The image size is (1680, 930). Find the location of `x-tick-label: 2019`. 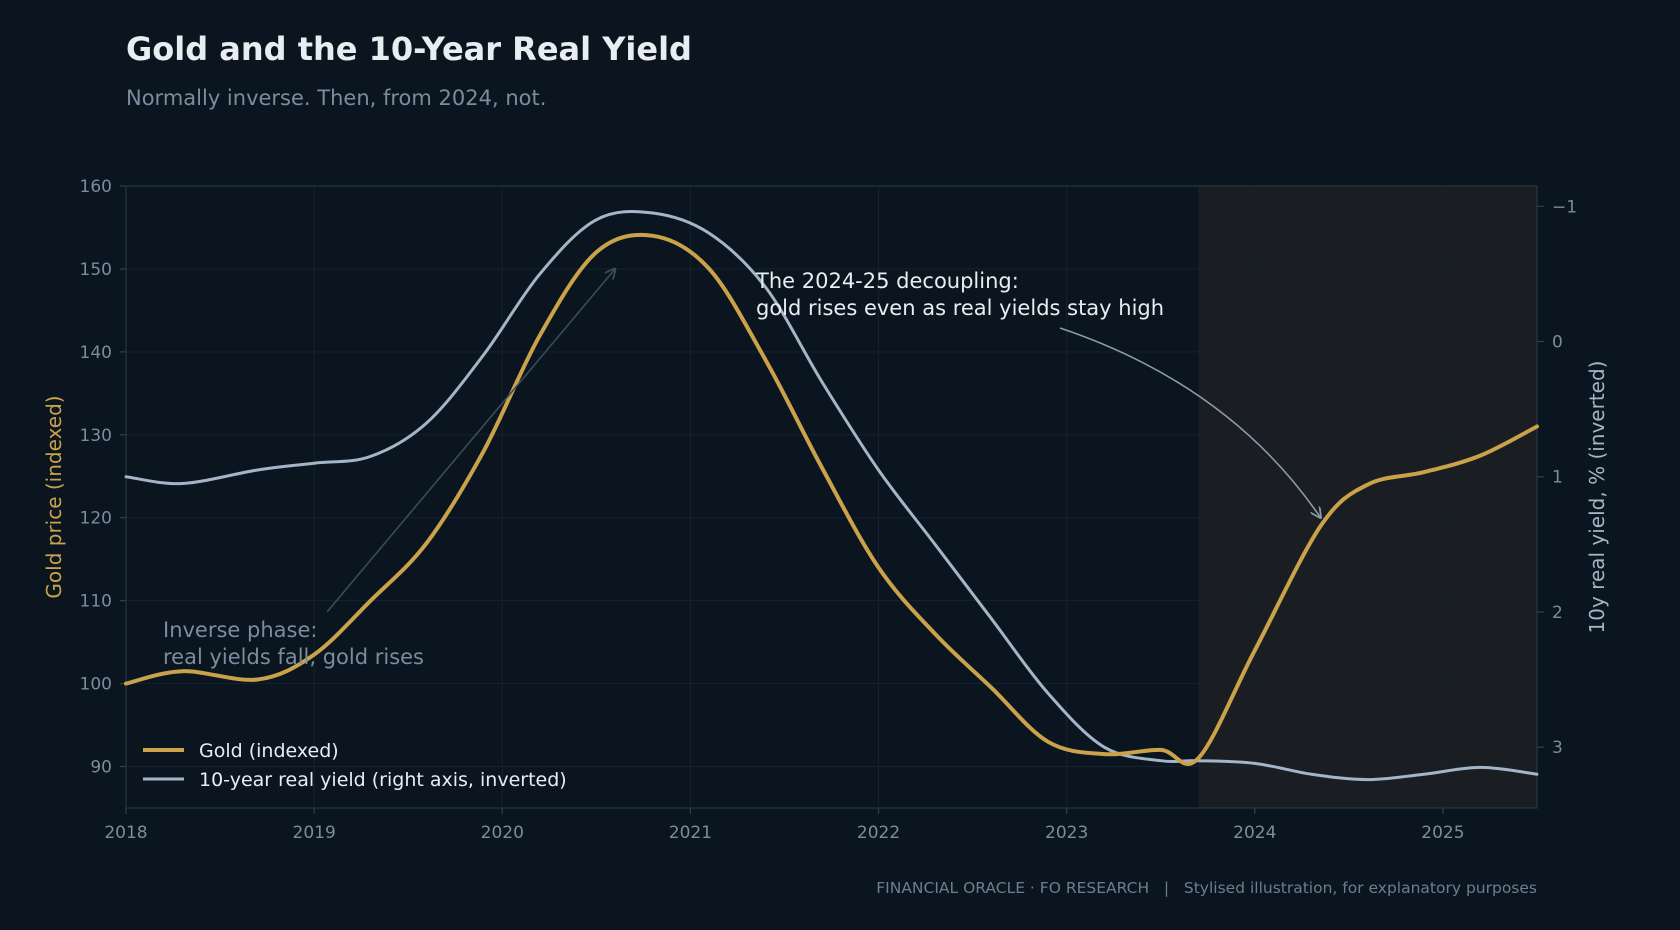

x-tick-label: 2019 is located at coordinates (314, 833).